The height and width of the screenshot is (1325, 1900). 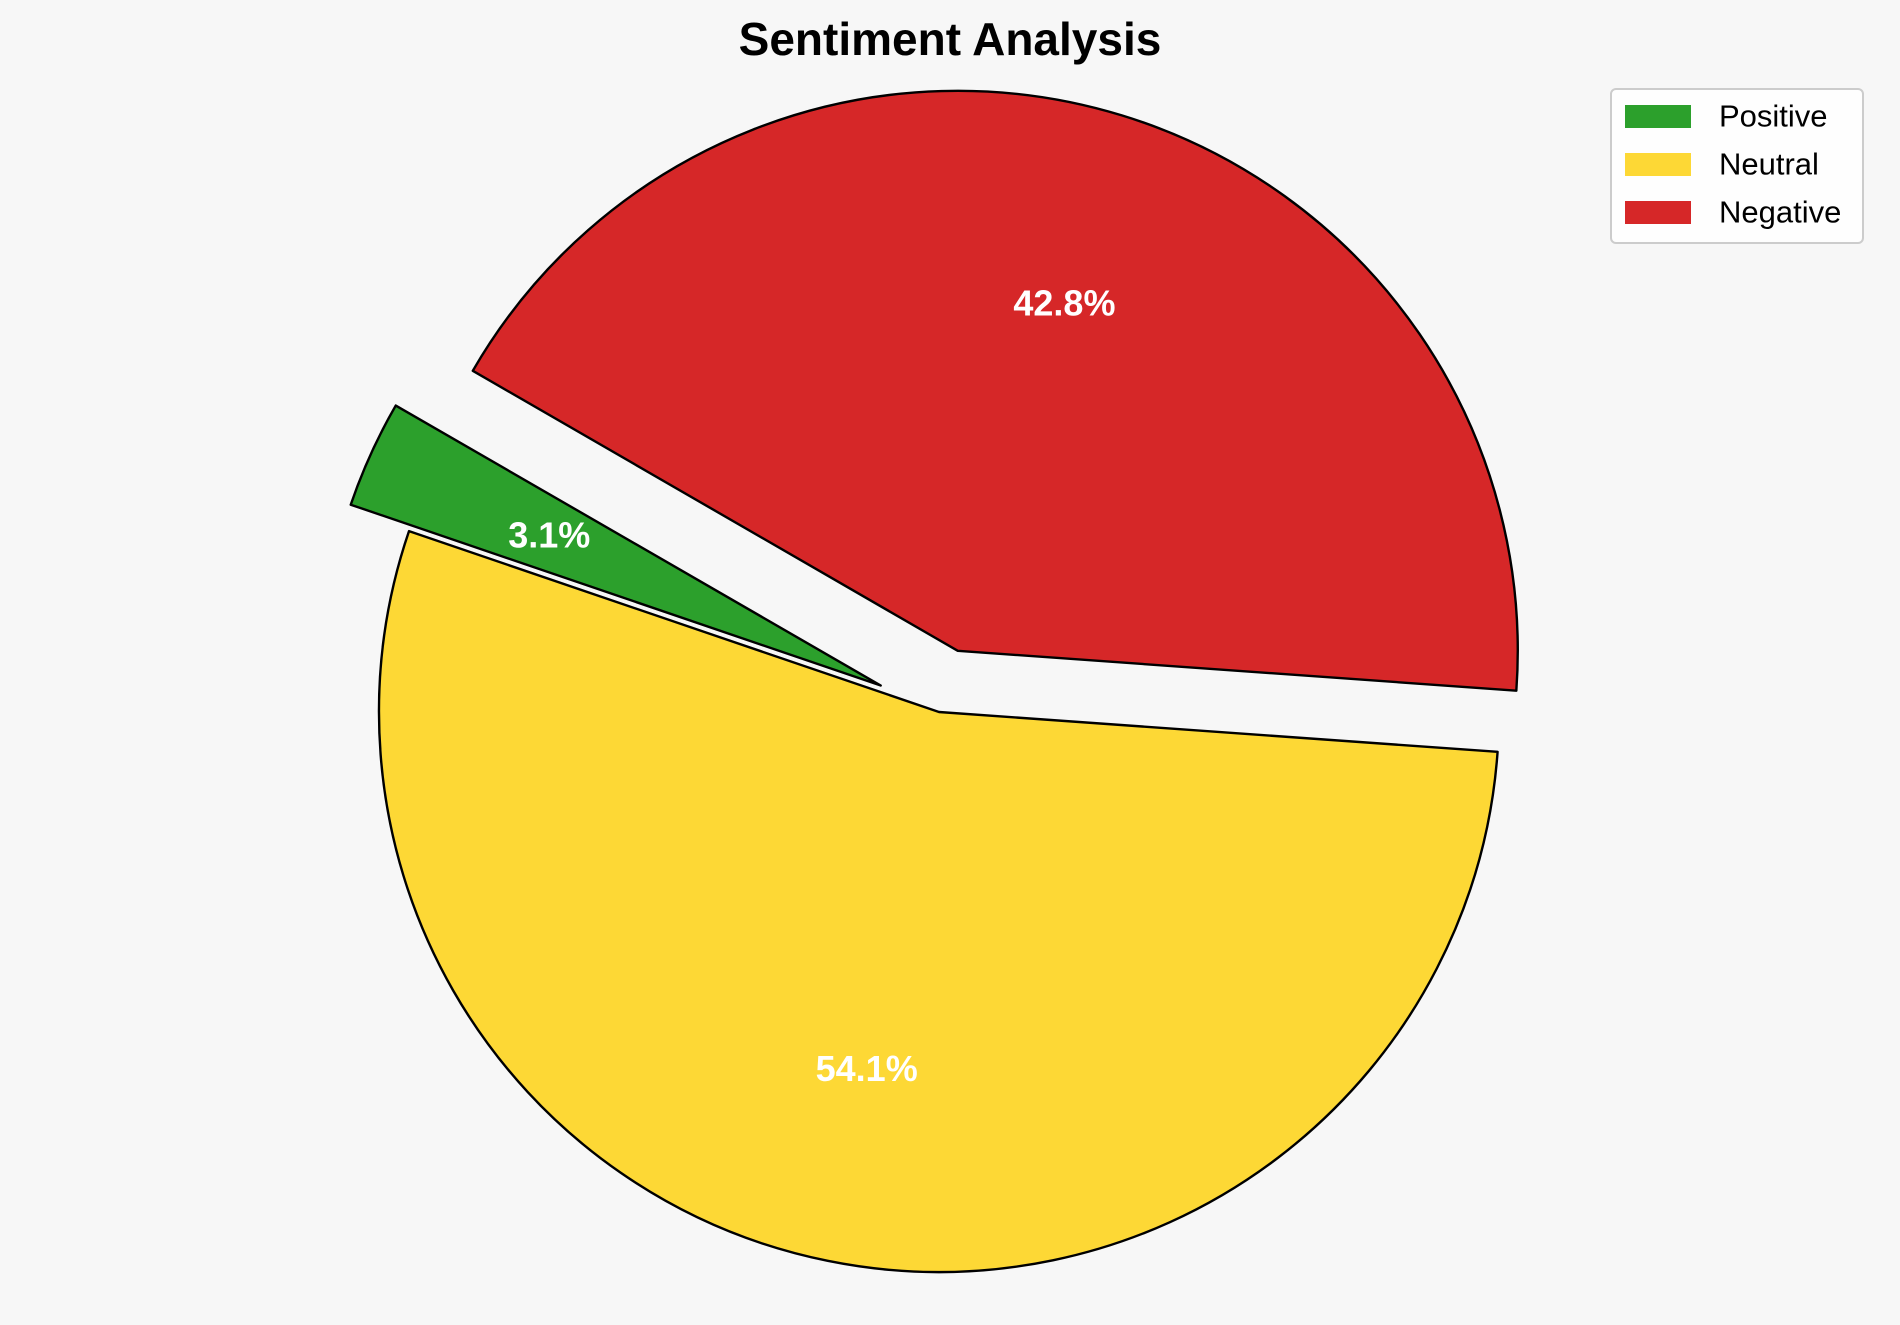 What do you see at coordinates (1780, 212) in the screenshot?
I see `legend-label-negative: Negative` at bounding box center [1780, 212].